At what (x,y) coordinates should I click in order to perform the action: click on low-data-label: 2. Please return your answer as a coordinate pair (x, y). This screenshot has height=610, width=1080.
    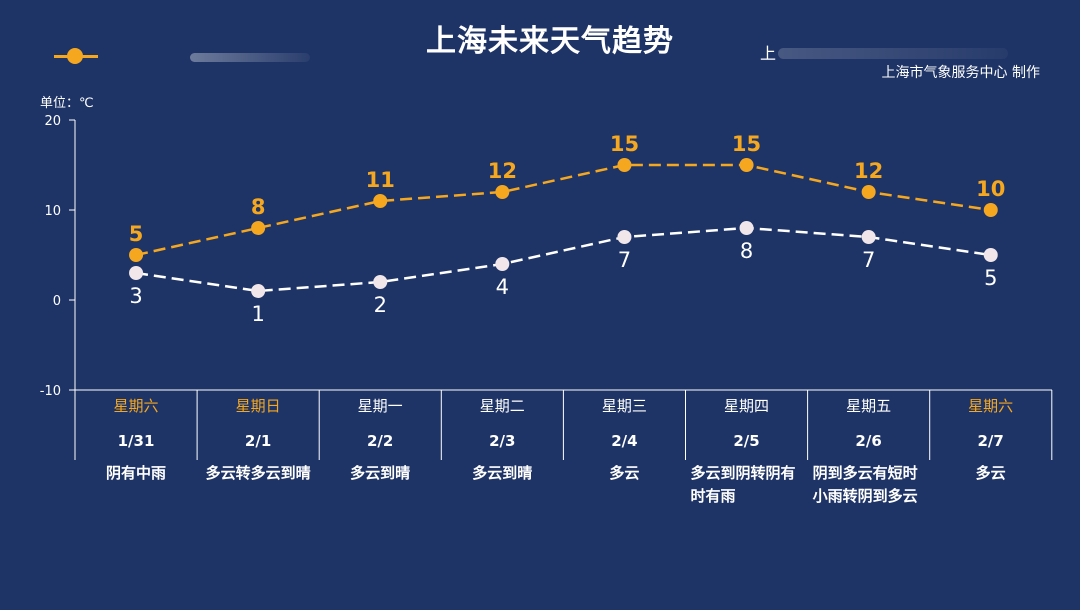
    Looking at the image, I should click on (380, 305).